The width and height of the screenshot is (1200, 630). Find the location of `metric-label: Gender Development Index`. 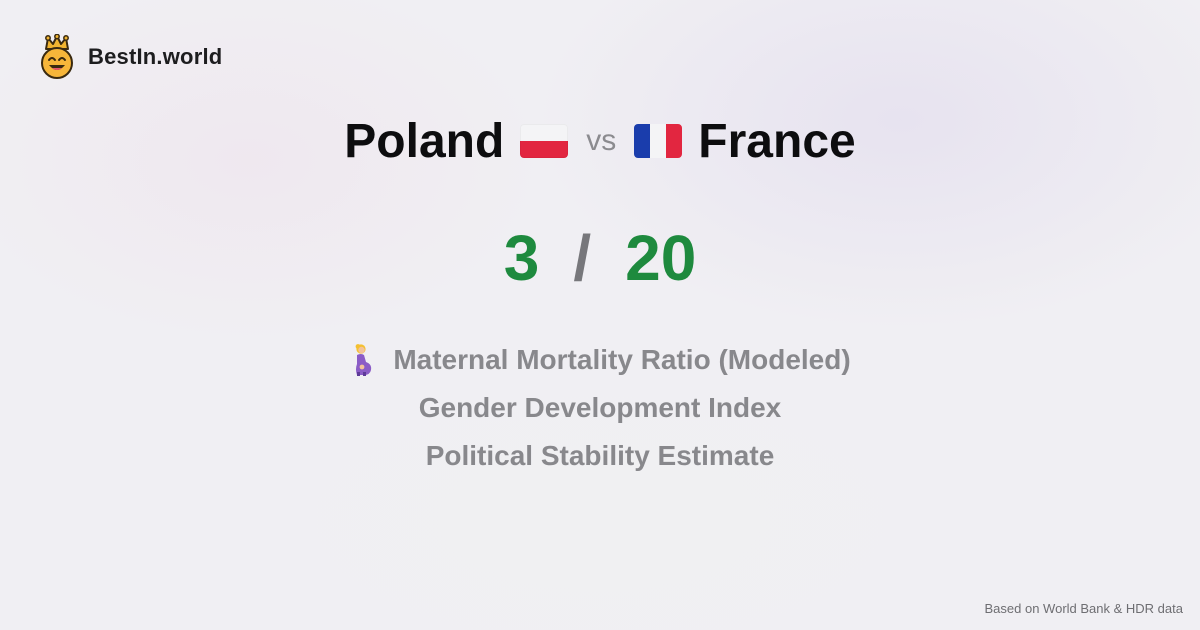

metric-label: Gender Development Index is located at coordinates (600, 407).